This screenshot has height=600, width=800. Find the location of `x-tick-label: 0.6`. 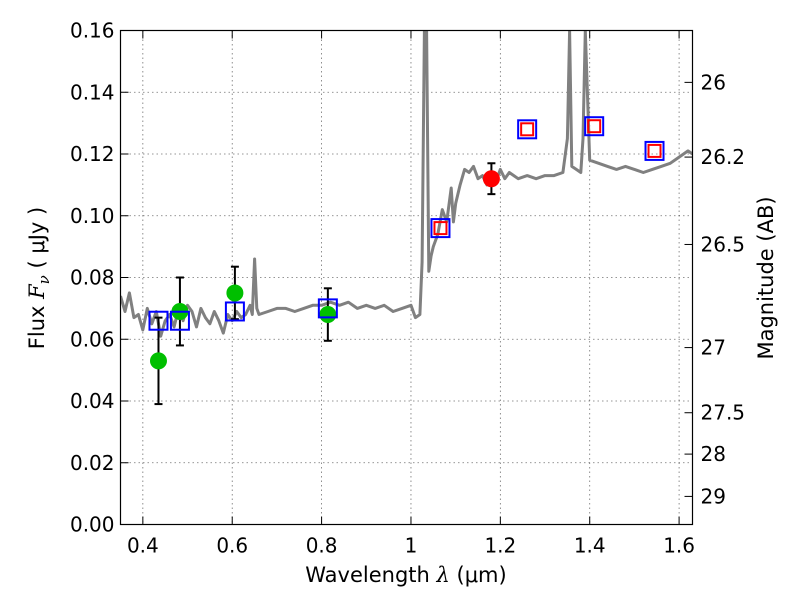

x-tick-label: 0.6 is located at coordinates (232, 546).